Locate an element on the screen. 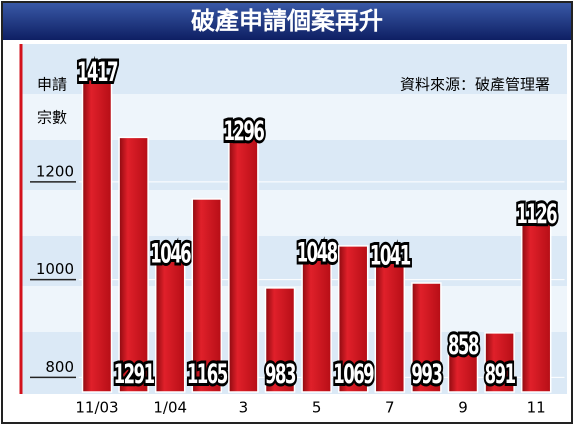 This screenshot has height=425, width=574. y-tick-label: 800 is located at coordinates (59, 367).